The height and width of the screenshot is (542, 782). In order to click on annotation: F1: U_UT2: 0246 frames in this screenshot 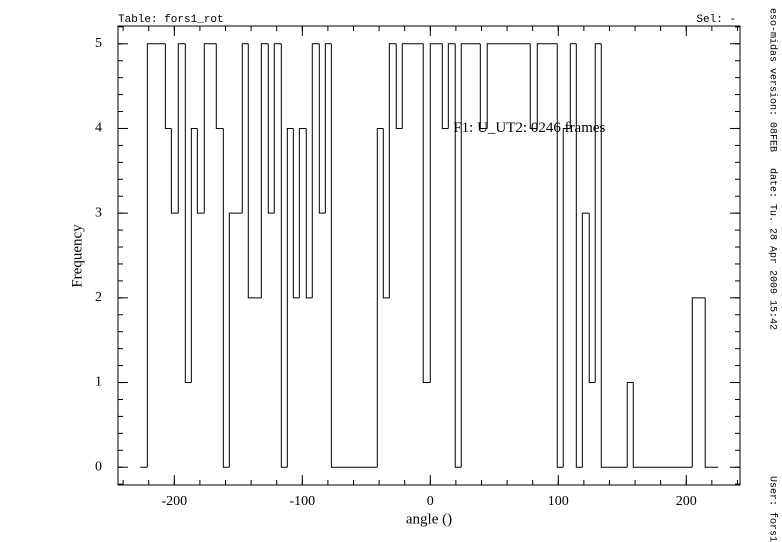, I will do `click(529, 128)`.